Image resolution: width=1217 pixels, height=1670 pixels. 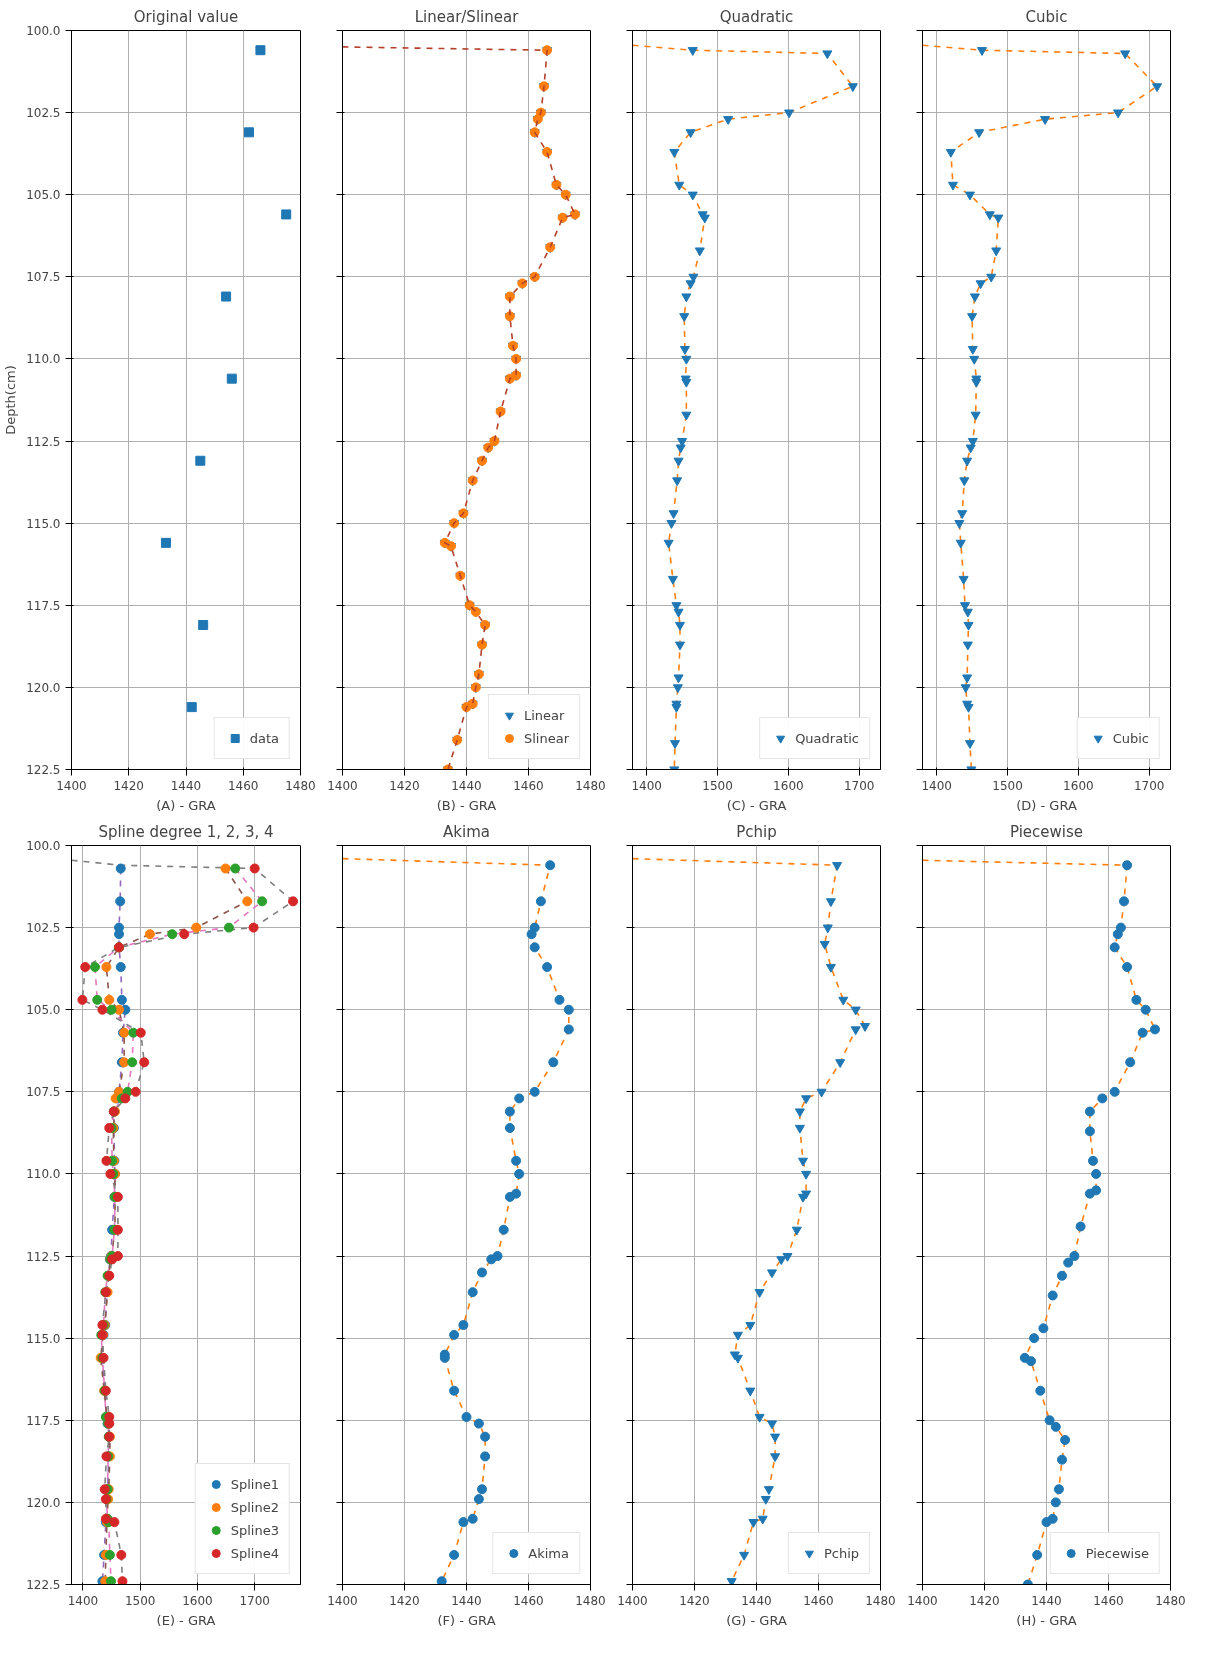 What do you see at coordinates (1130, 738) in the screenshot?
I see `legend-label: Cubic` at bounding box center [1130, 738].